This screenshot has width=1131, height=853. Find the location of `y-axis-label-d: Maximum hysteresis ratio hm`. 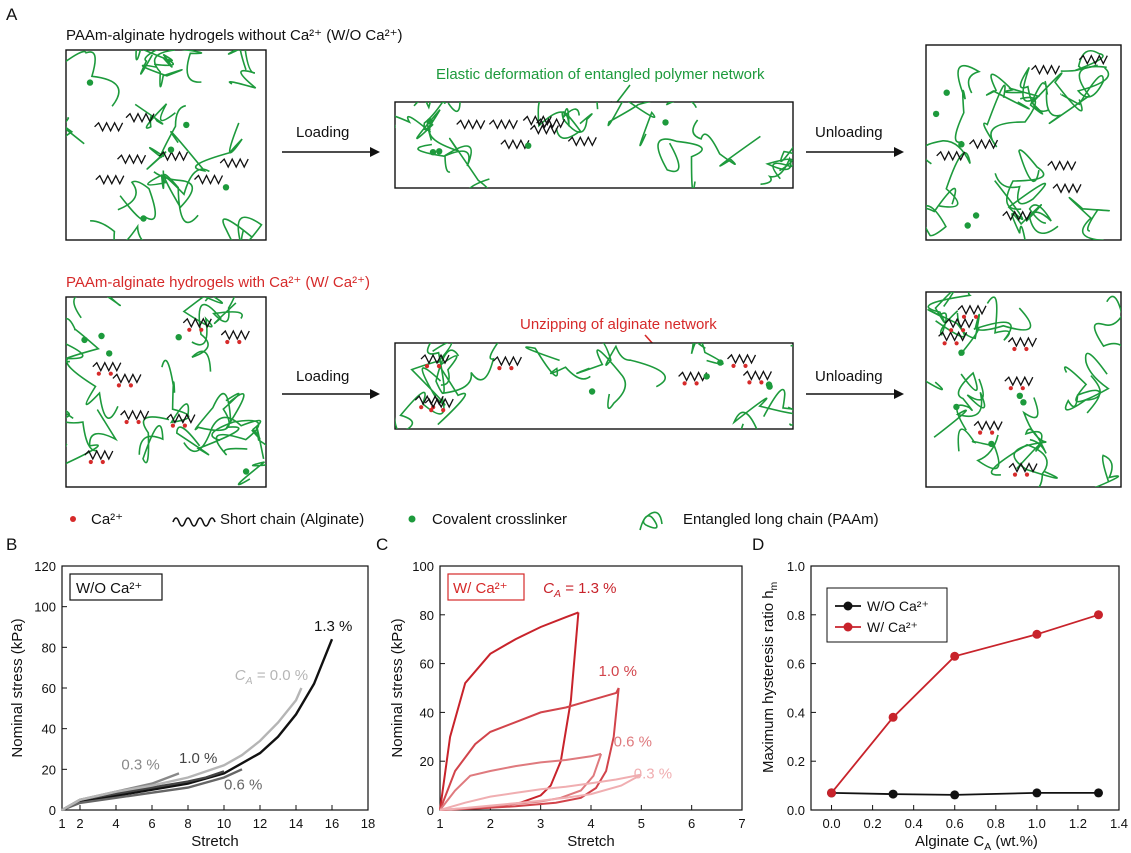

y-axis-label-d: Maximum hysteresis ratio hm is located at coordinates (770, 677).